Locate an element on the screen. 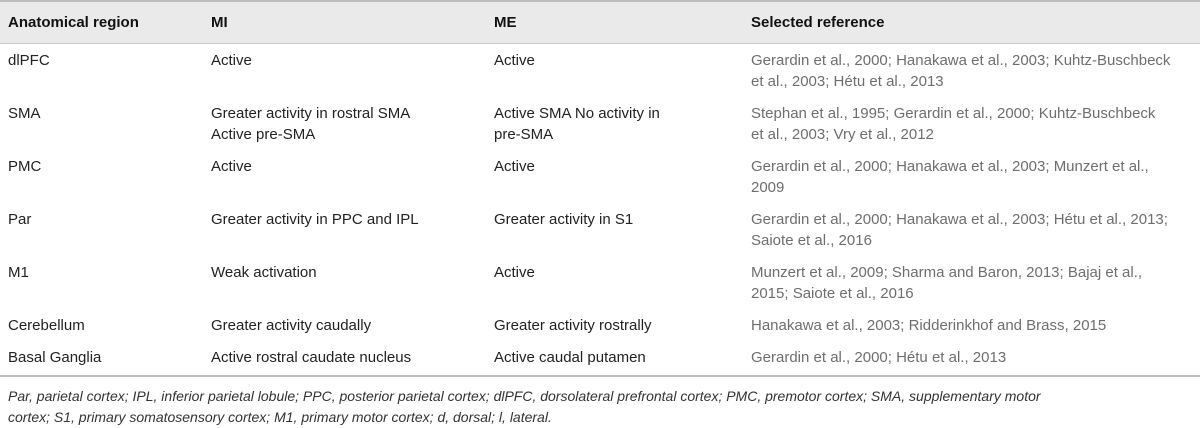 The height and width of the screenshot is (428, 1200). cell-selected-reference: Gerardin et al., 2000; Hétu et al., 2013 is located at coordinates (971, 359).